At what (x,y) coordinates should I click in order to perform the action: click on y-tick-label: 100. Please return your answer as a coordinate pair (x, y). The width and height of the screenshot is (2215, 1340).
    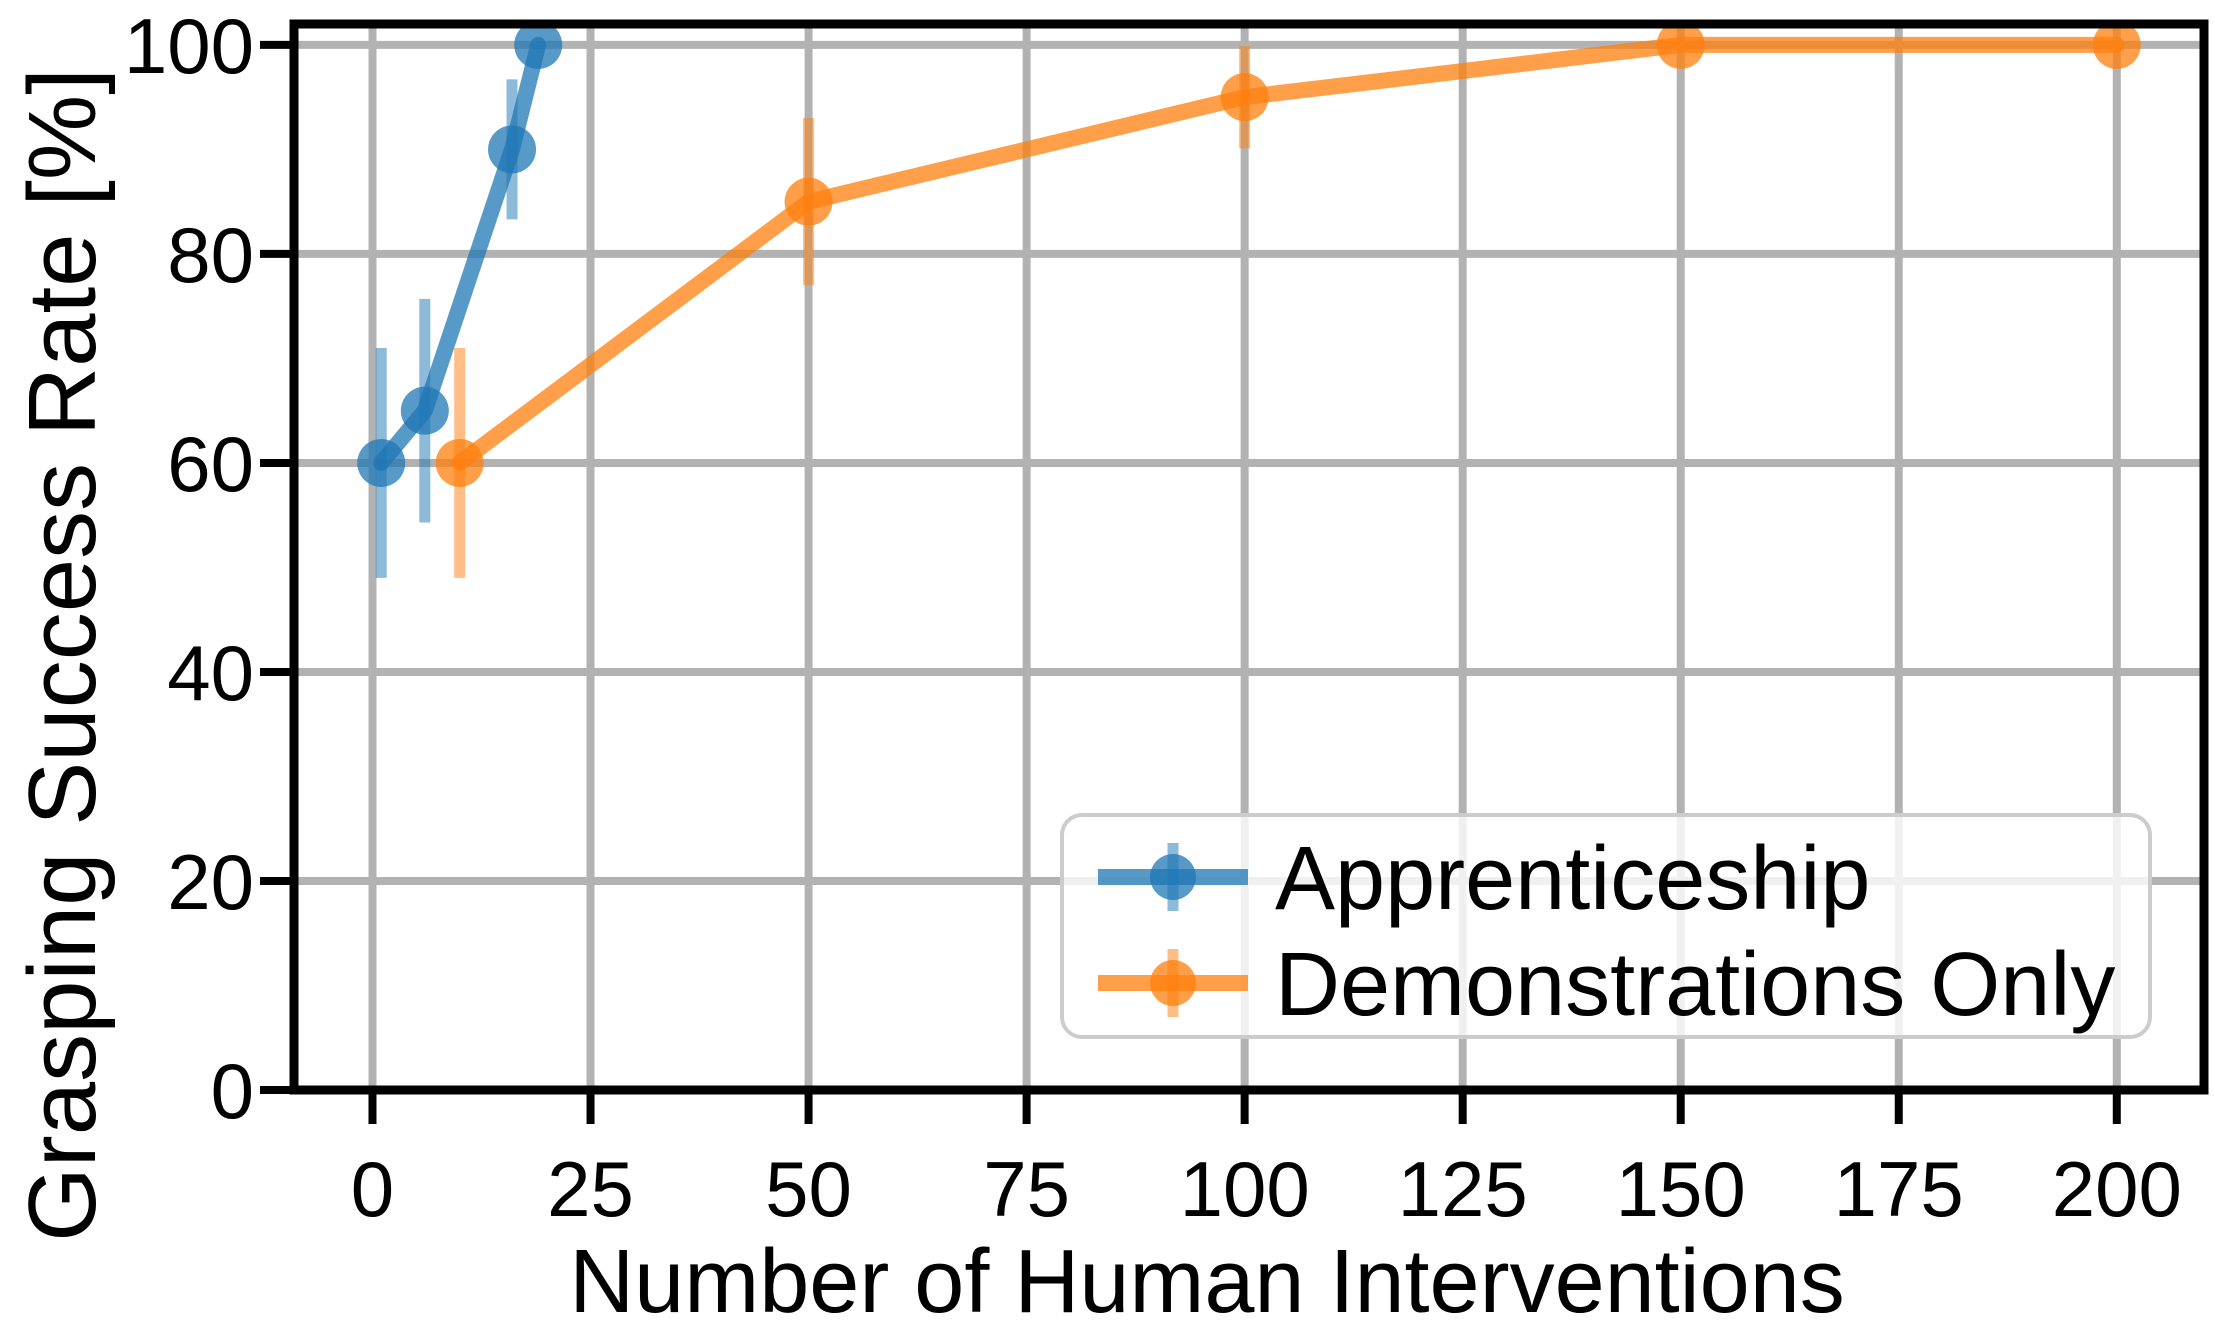
    Looking at the image, I should click on (189, 46).